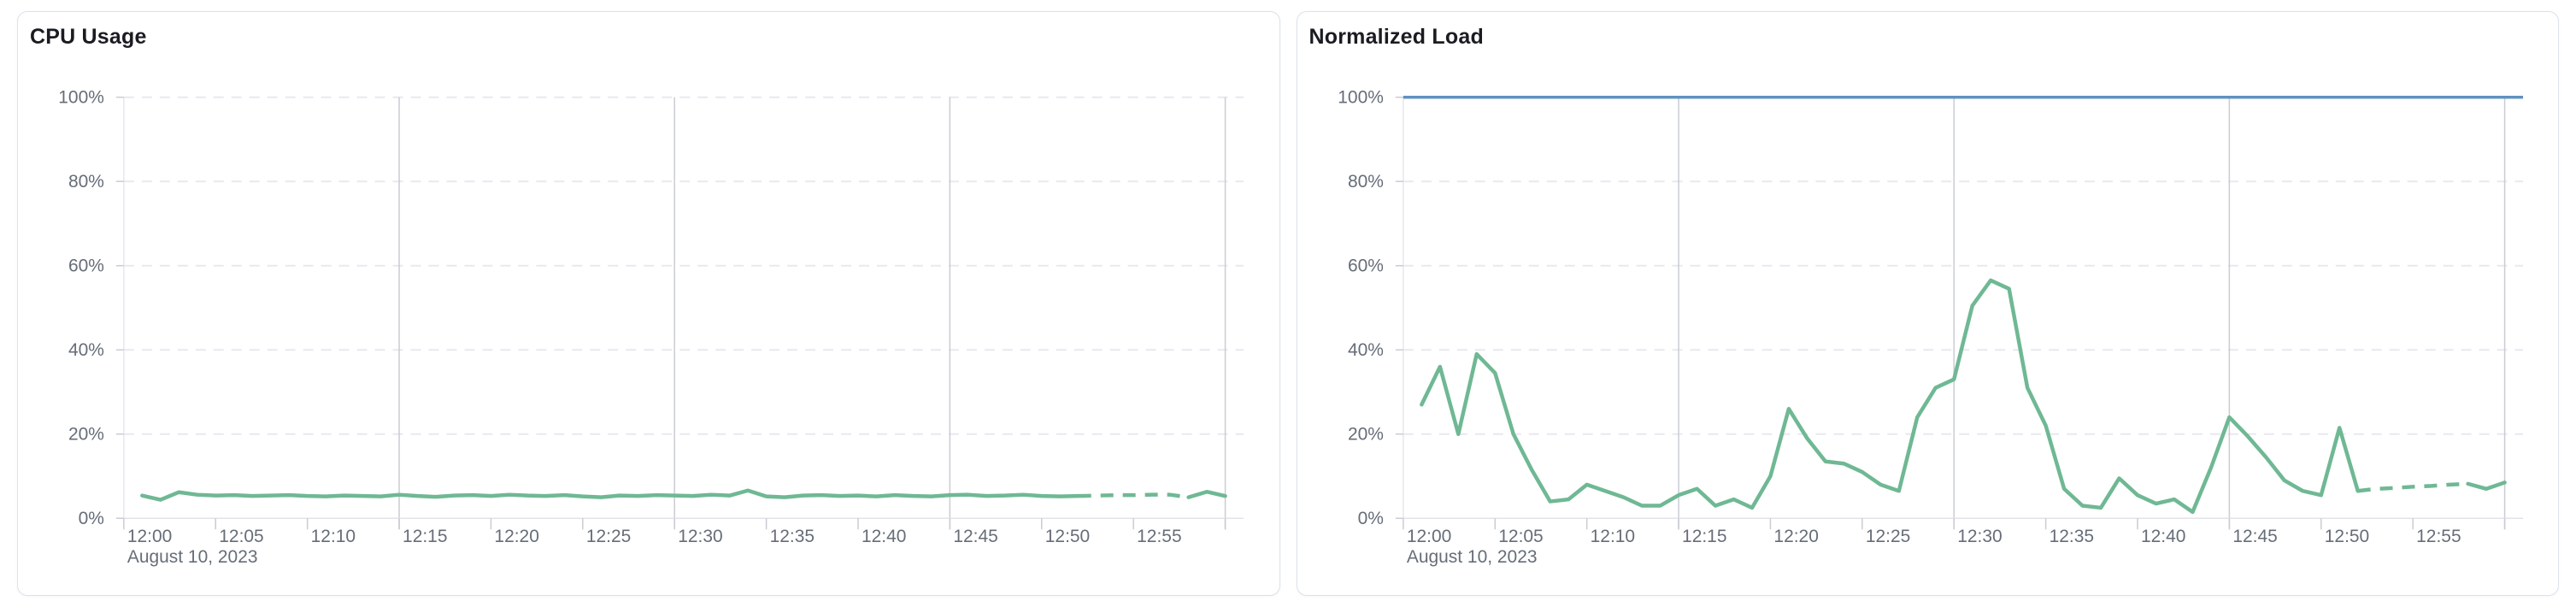 This screenshot has height=607, width=2576. Describe the element at coordinates (88, 37) in the screenshot. I see `chart-title: CPU Usage` at that location.